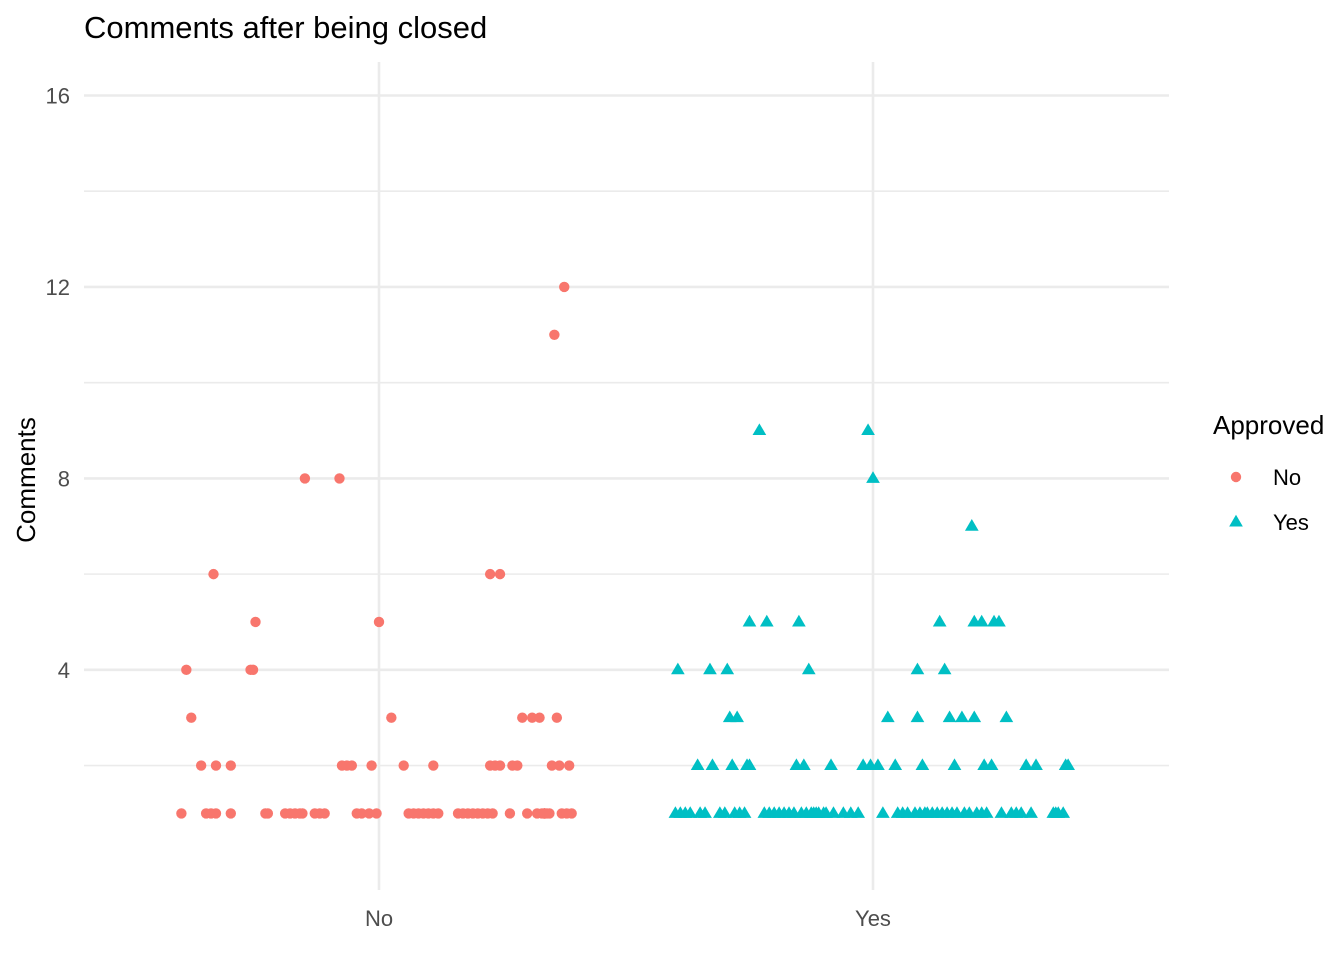  Describe the element at coordinates (58, 287) in the screenshot. I see `y-tick-label: 12` at that location.